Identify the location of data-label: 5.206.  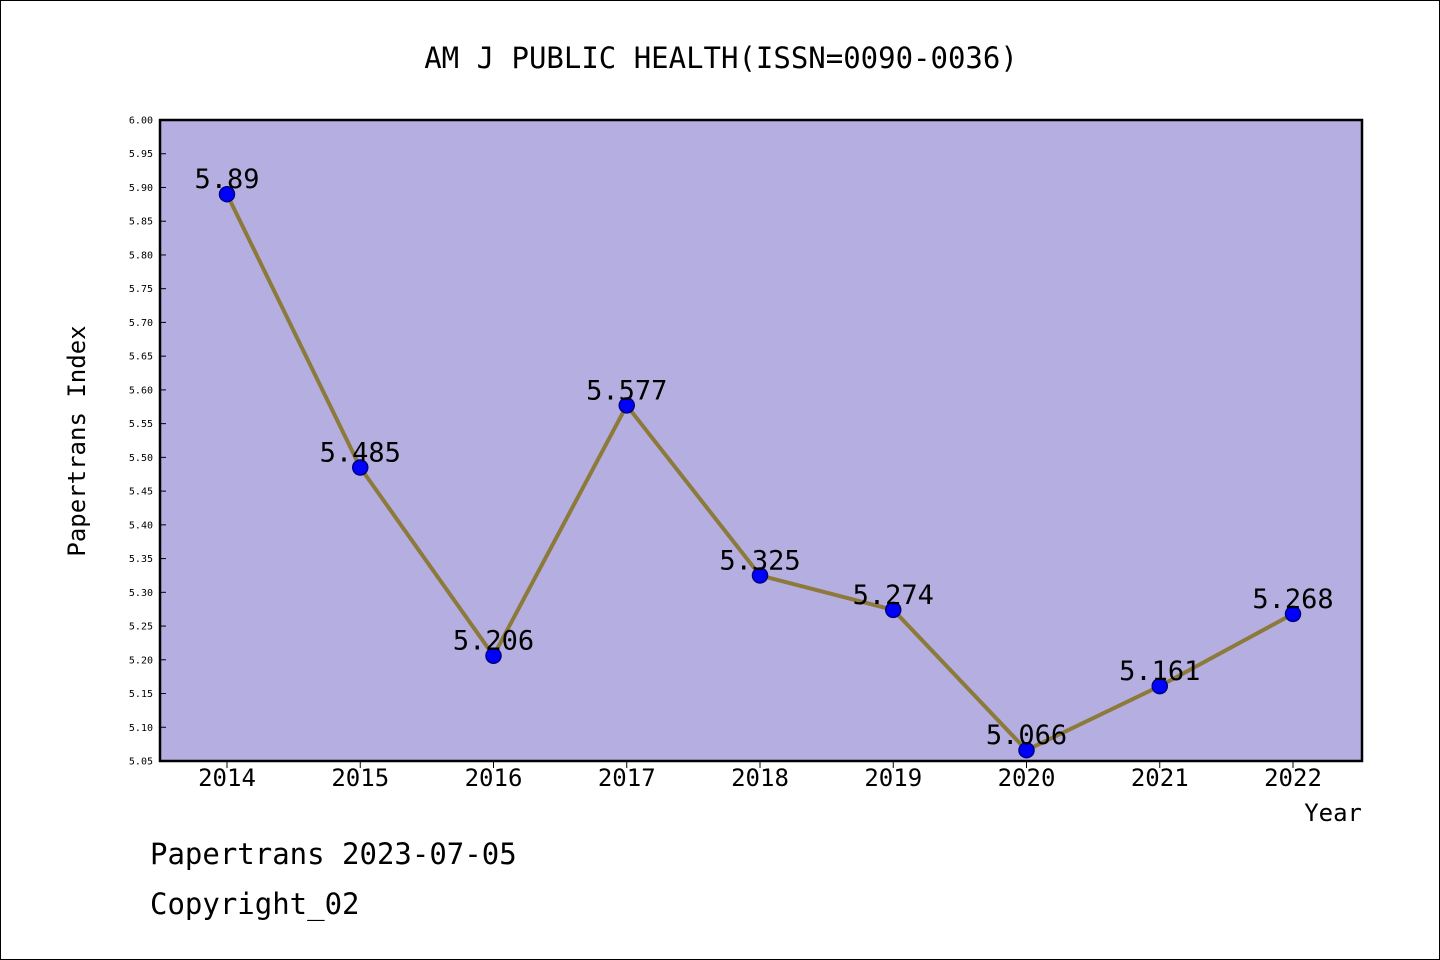
(493, 641).